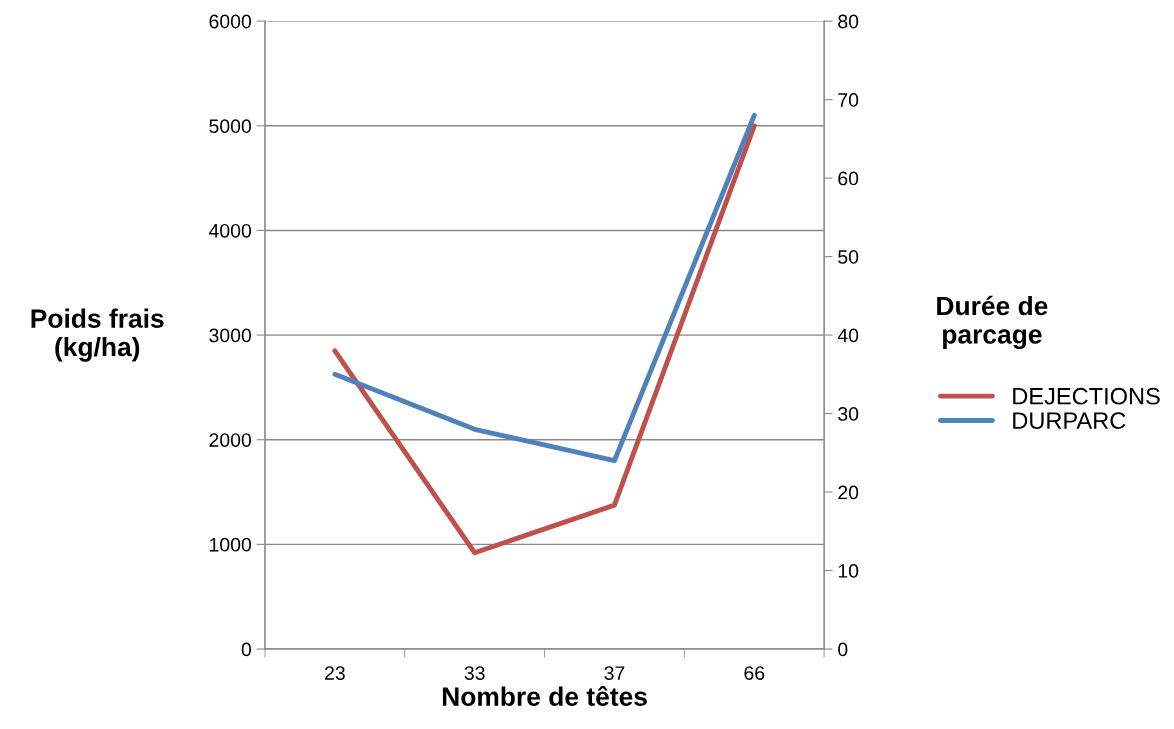 This screenshot has width=1174, height=729. What do you see at coordinates (230, 440) in the screenshot?
I see `y-tick-label: 2000` at bounding box center [230, 440].